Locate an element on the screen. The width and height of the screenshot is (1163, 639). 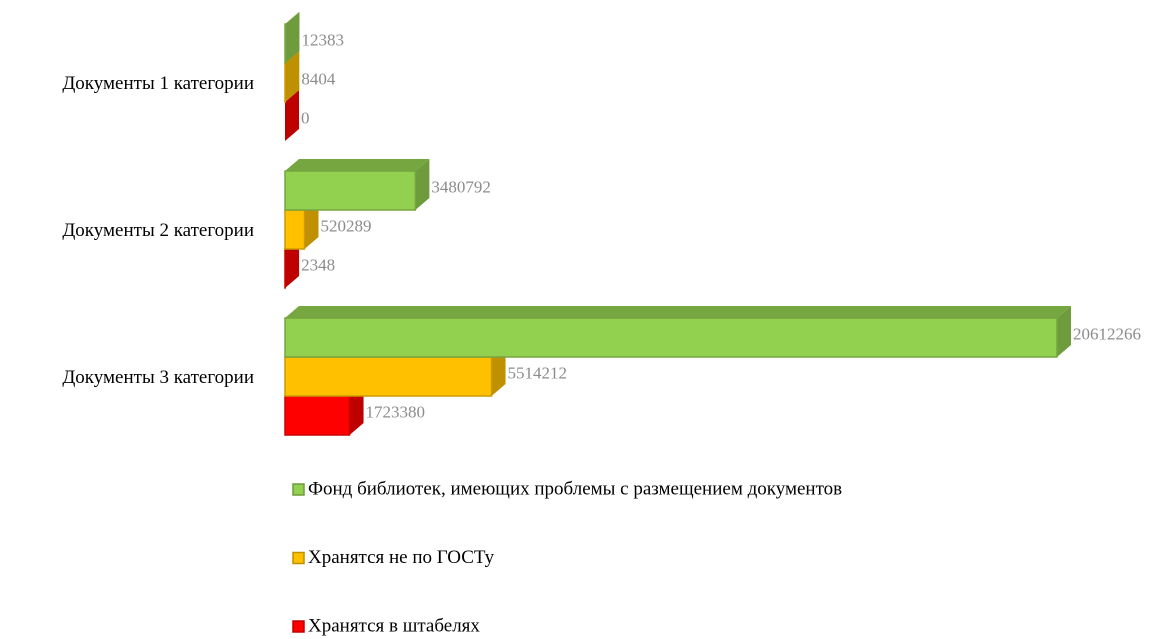
legend-label: Хранятся не по ГОСТу is located at coordinates (401, 557).